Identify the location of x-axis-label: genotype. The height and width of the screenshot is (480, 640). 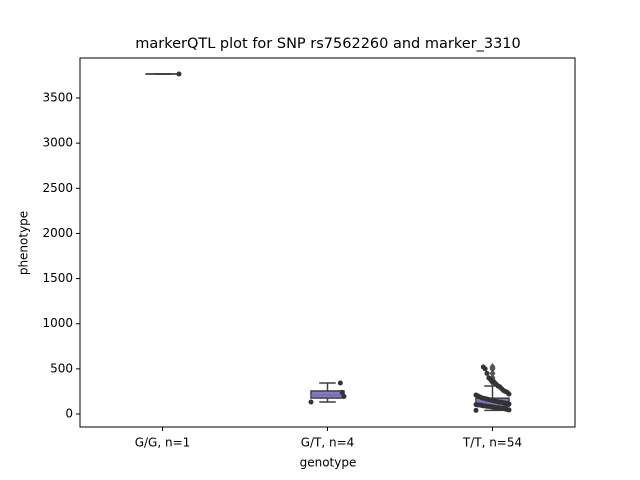
(328, 463).